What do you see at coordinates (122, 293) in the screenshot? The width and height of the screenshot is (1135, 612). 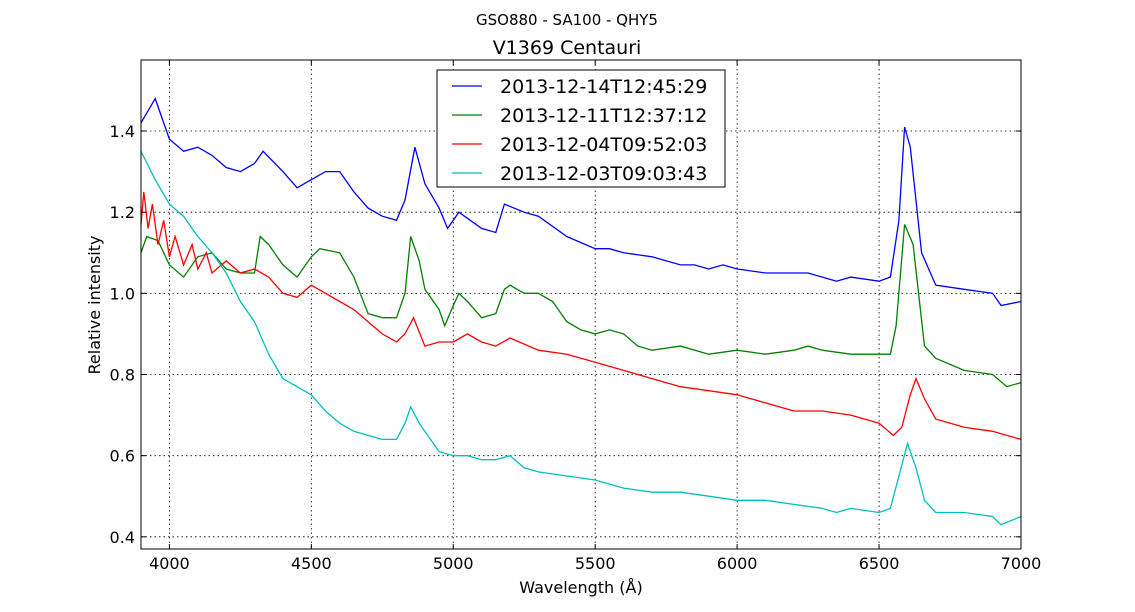 I see `y-tick-label: 1.0` at bounding box center [122, 293].